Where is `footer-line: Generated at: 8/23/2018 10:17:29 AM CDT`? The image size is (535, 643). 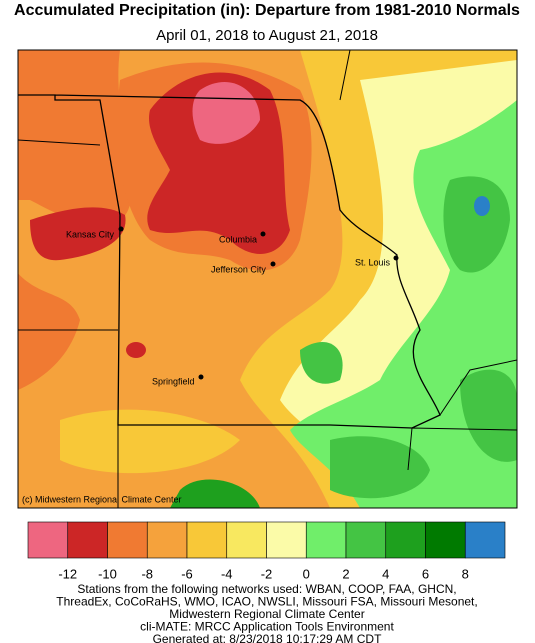 footer-line: Generated at: 8/23/2018 10:17:29 AM CDT is located at coordinates (267, 637).